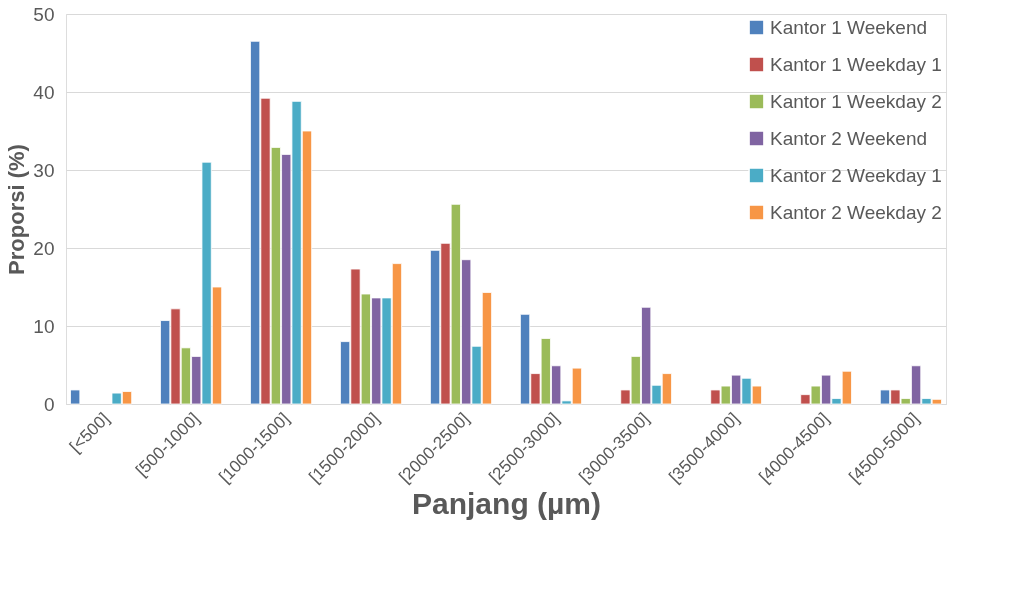 This screenshot has width=1014, height=613. What do you see at coordinates (856, 64) in the screenshot?
I see `legend-label: Kantor 1 Weekday 1` at bounding box center [856, 64].